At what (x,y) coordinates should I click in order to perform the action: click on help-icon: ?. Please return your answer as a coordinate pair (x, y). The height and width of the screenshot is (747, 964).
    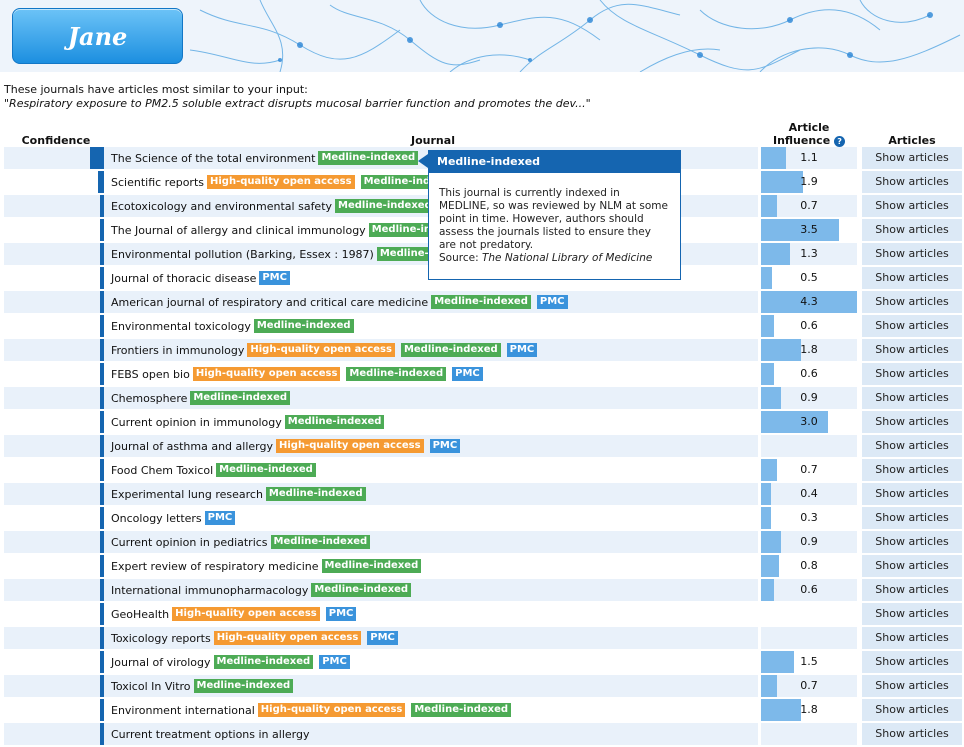
    Looking at the image, I should click on (840, 141).